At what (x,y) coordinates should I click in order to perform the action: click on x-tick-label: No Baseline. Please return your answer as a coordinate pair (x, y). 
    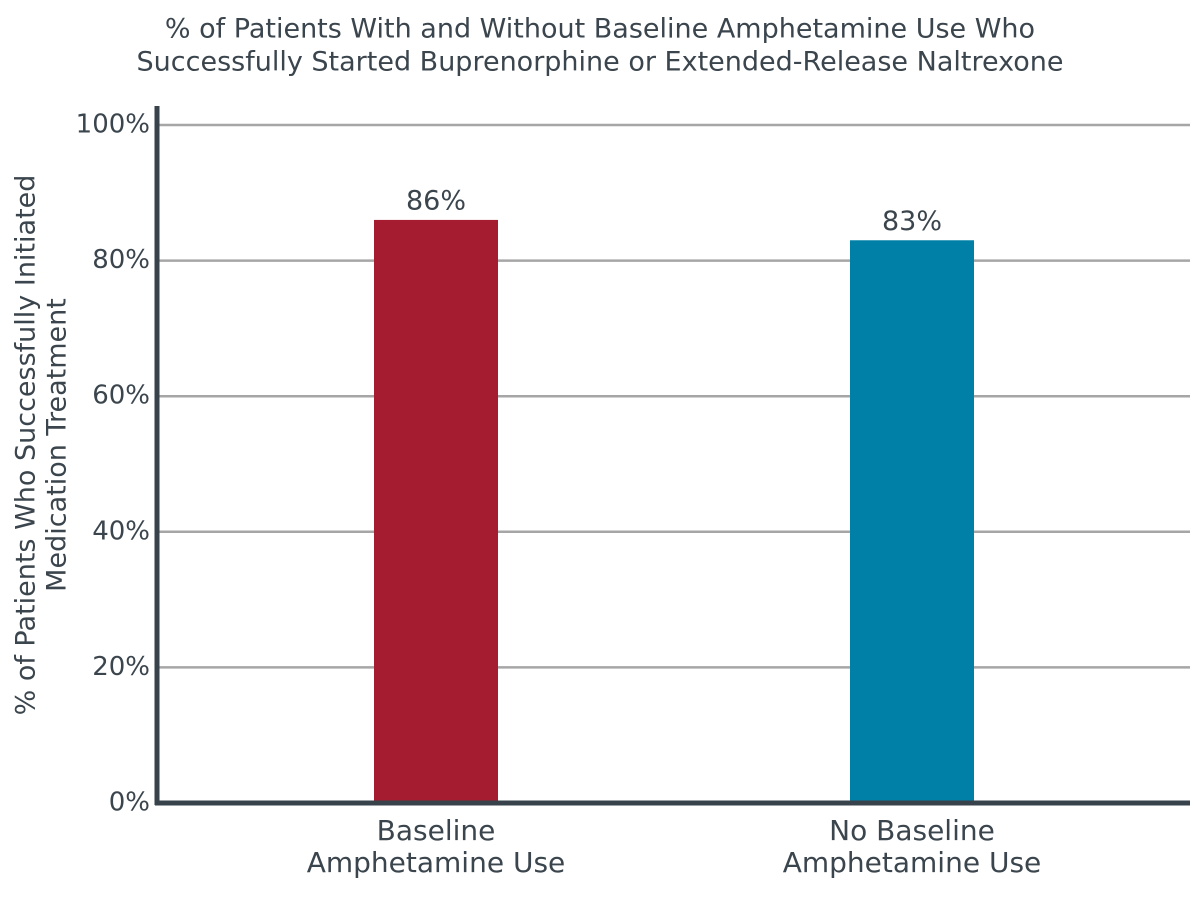
    Looking at the image, I should click on (912, 830).